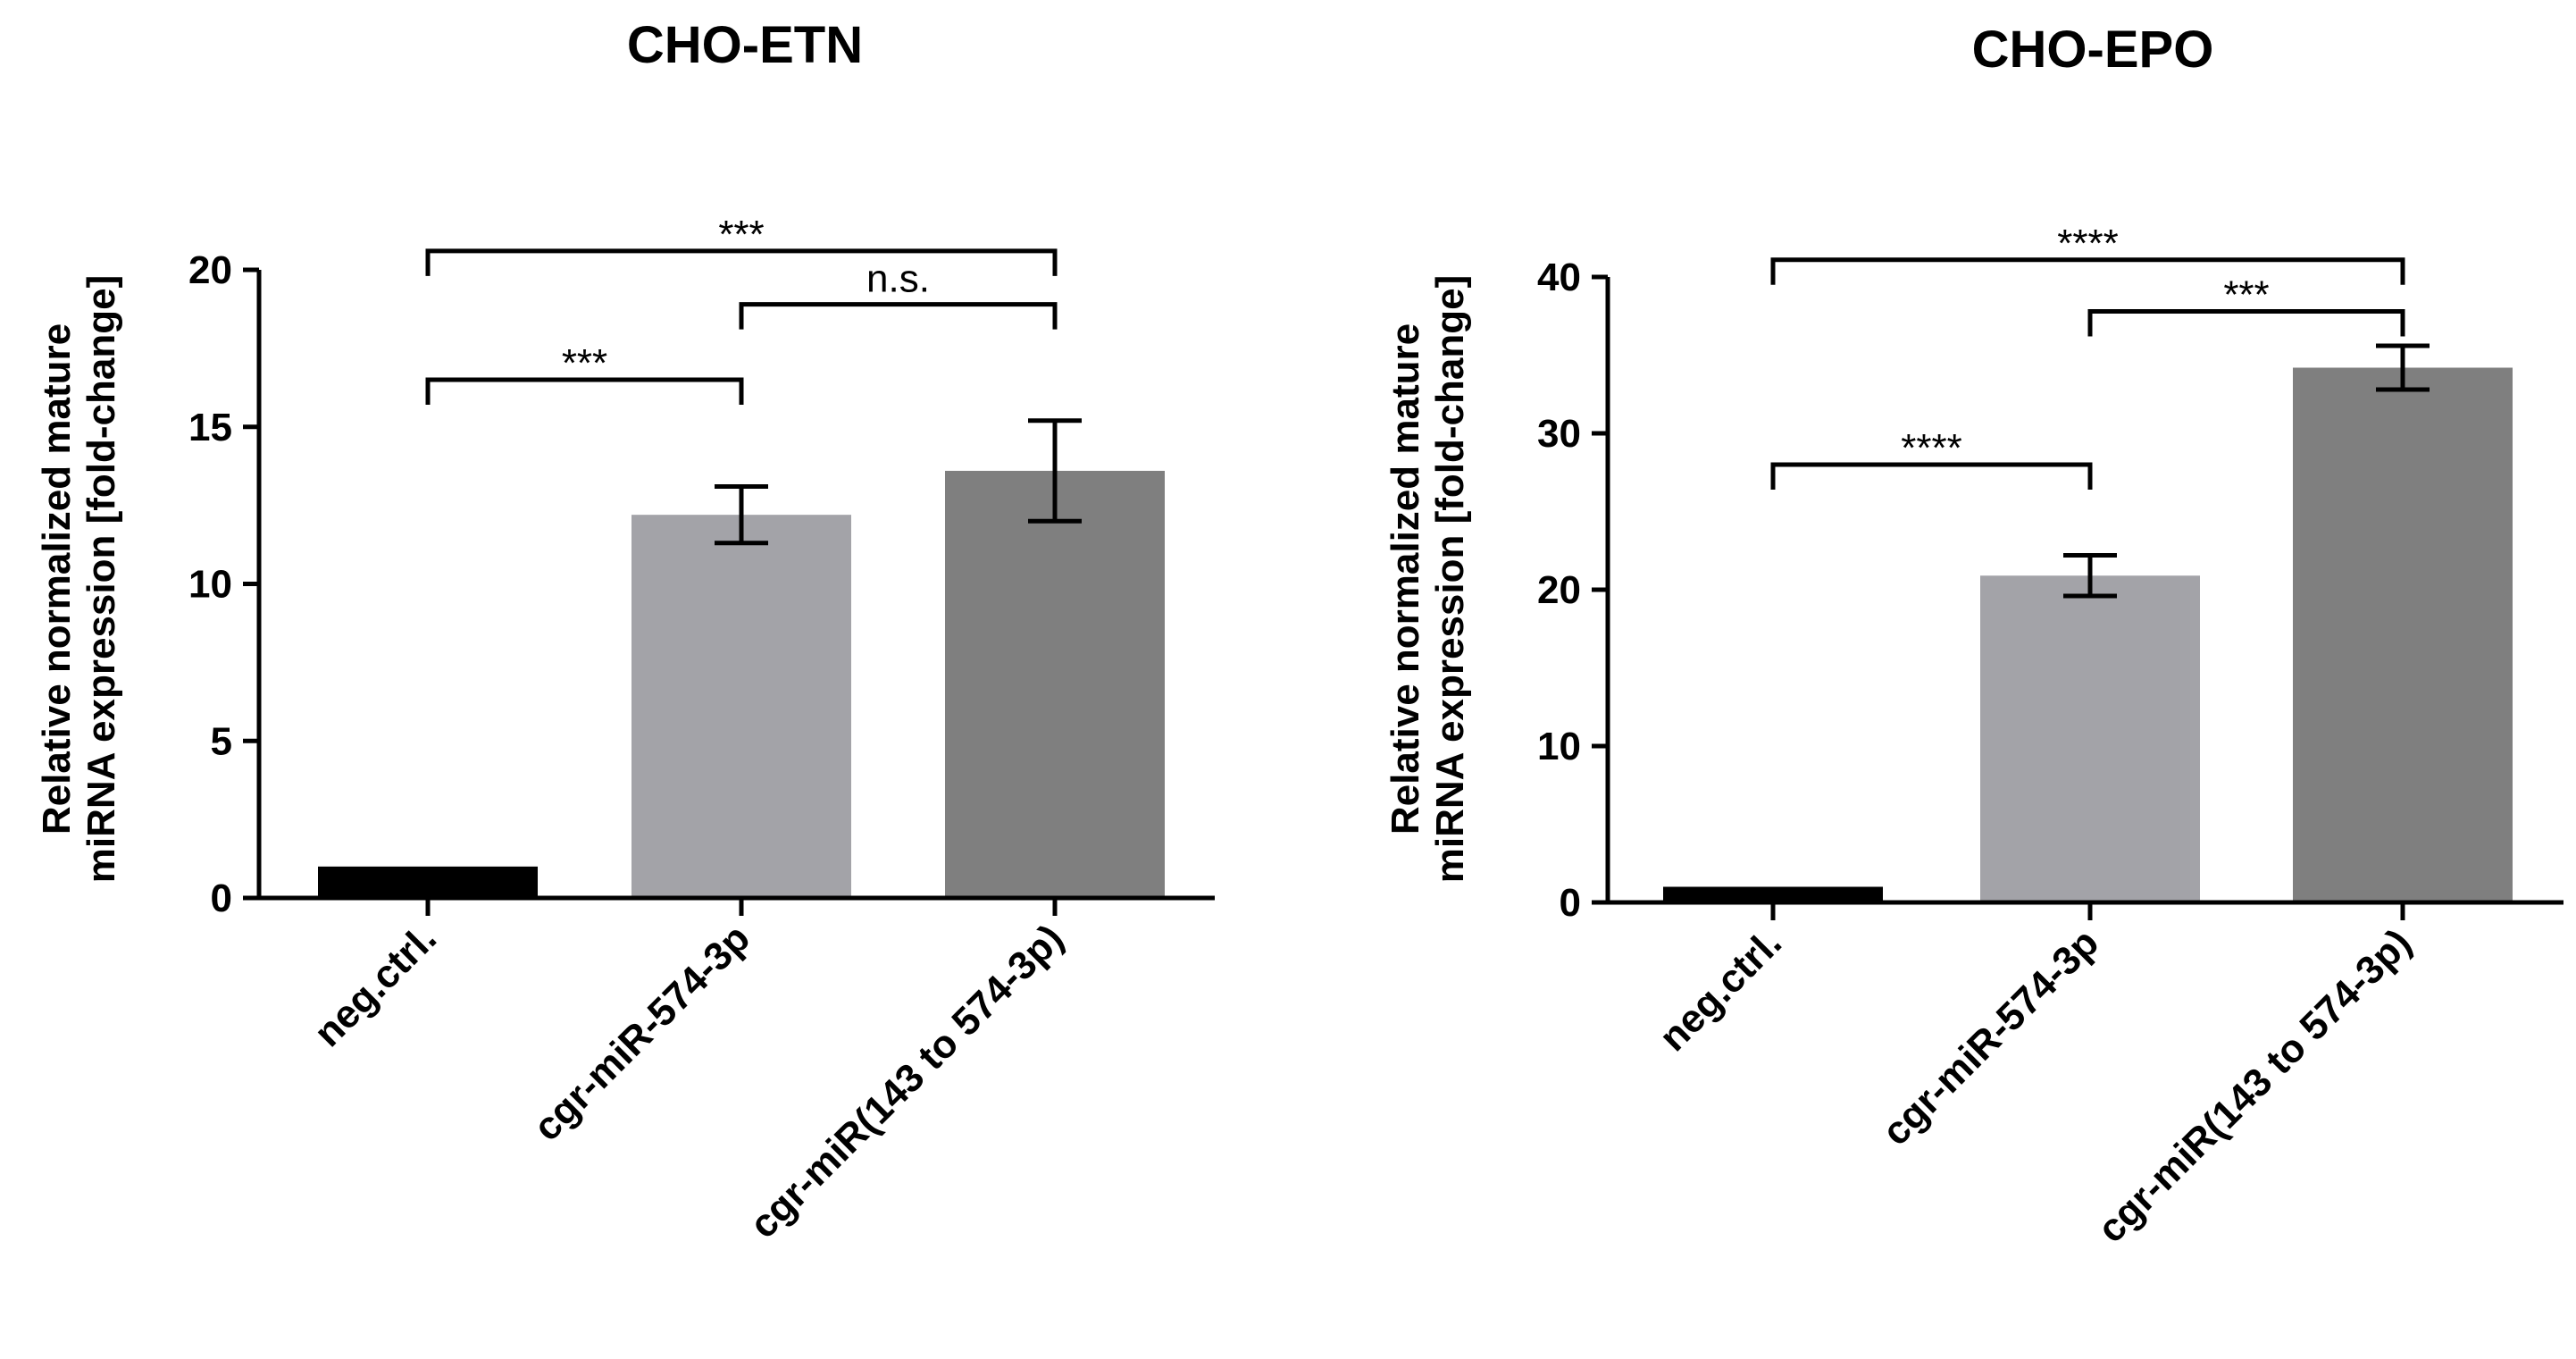  I want to click on chart-title: CHO-EPO, so click(2093, 50).